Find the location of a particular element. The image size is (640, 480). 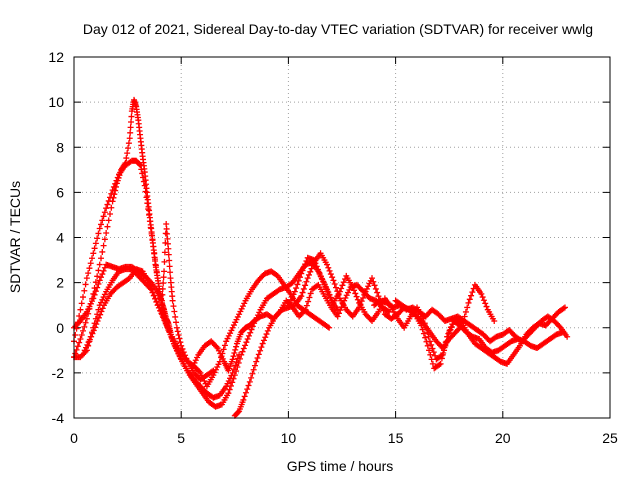

y-tick-label: 2 is located at coordinates (60, 283).